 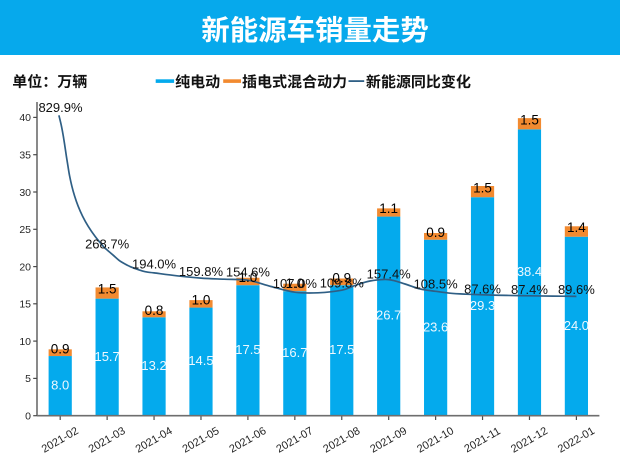 I want to click on svg-text: 26.7, so click(x=388, y=315).